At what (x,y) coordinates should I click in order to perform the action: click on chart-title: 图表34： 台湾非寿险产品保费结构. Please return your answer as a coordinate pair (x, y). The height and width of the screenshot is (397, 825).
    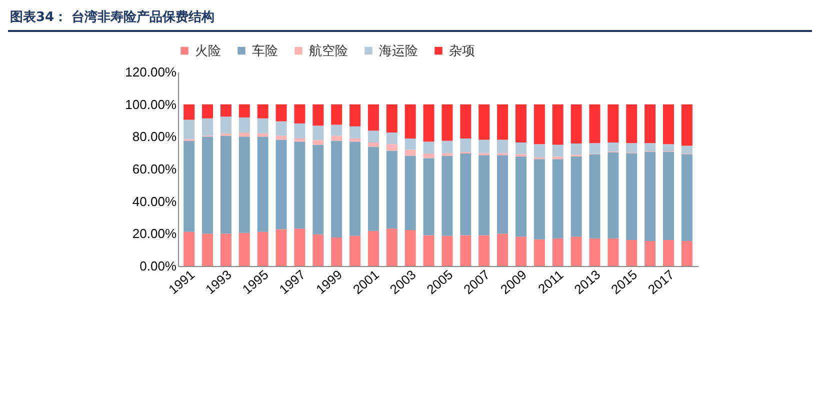
    Looking at the image, I should click on (112, 17).